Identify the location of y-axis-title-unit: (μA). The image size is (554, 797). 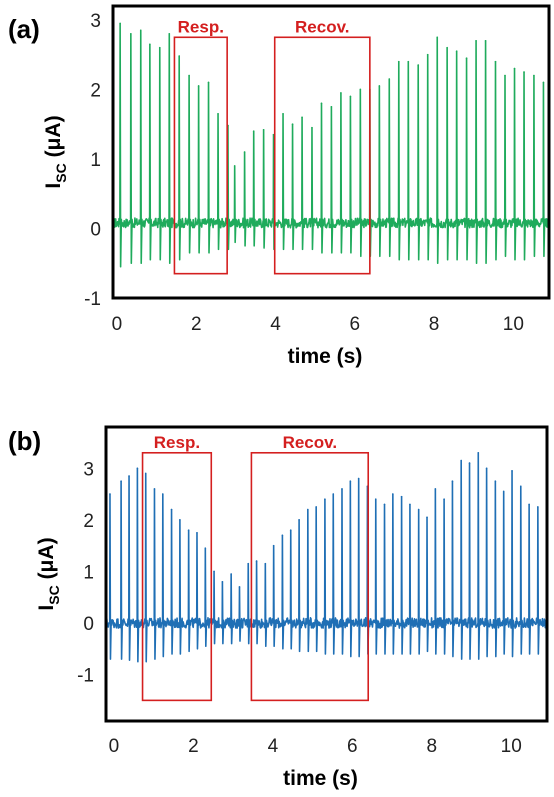
(46, 561).